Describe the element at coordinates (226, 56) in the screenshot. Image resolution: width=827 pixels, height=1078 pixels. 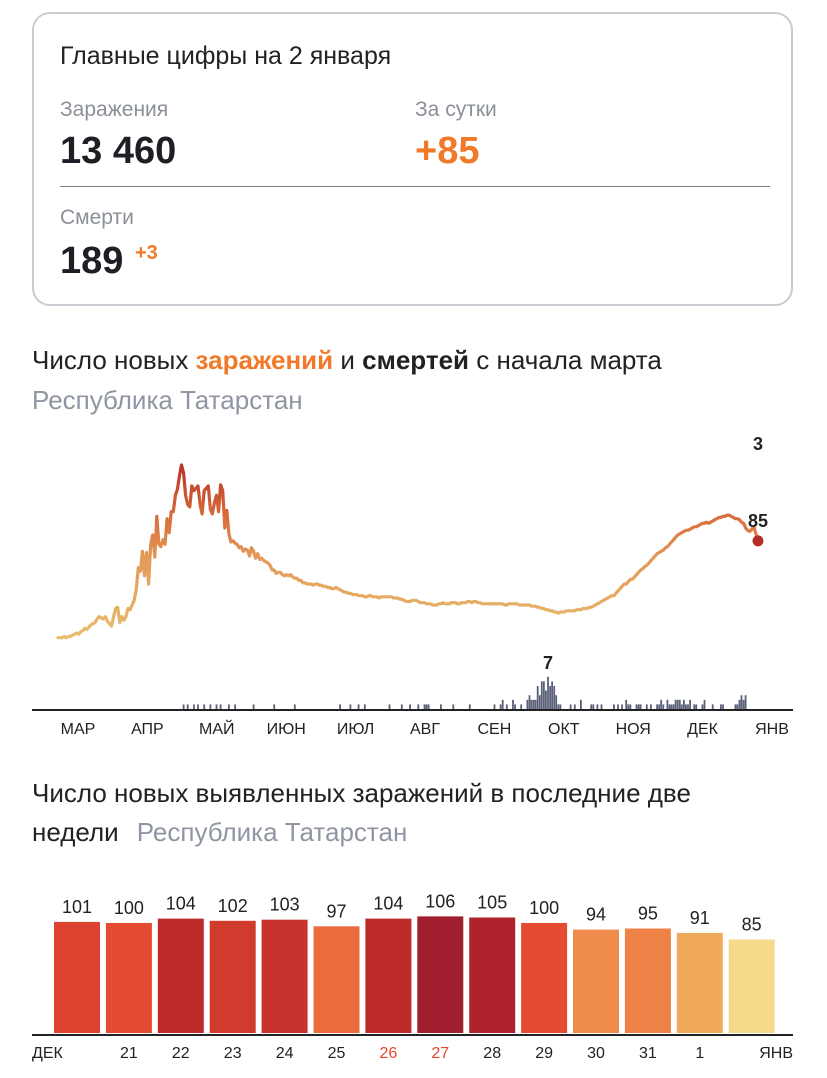
I see `summary-title: Главные цифры на 2 января` at that location.